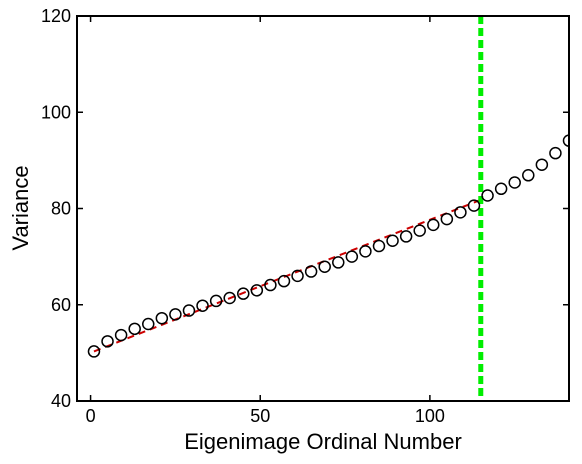 The height and width of the screenshot is (464, 582). I want to click on x-tick-label: 0, so click(91, 416).